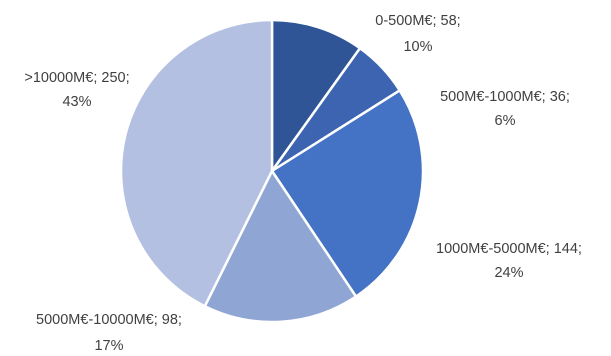 The width and height of the screenshot is (611, 356). Describe the element at coordinates (508, 273) in the screenshot. I see `slice-pct-1000-5000: 24%` at that location.